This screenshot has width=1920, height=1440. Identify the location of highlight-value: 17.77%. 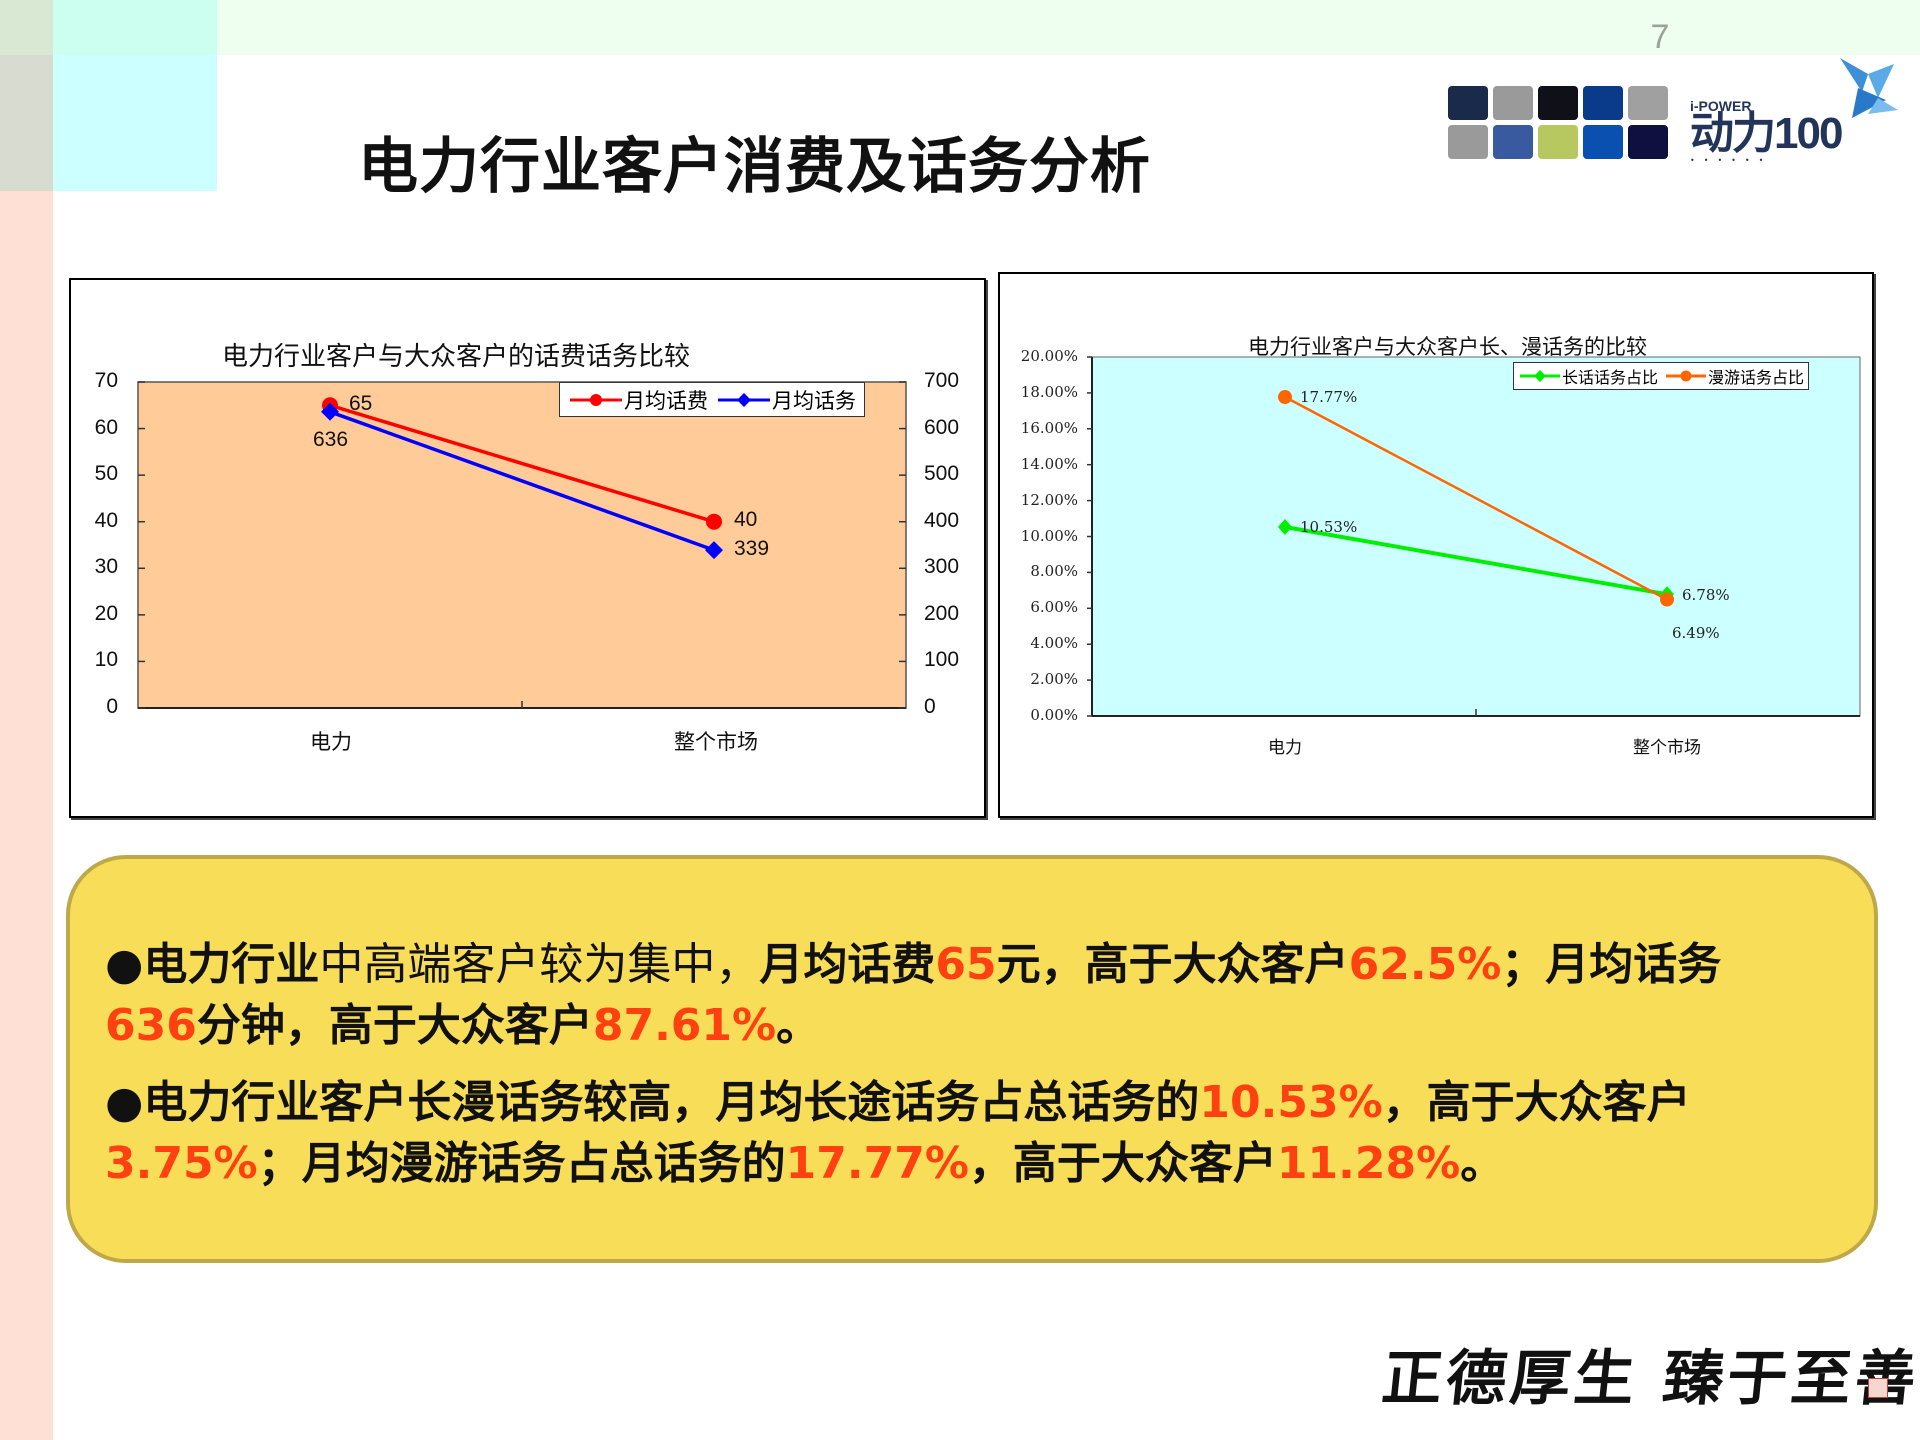
(877, 1163).